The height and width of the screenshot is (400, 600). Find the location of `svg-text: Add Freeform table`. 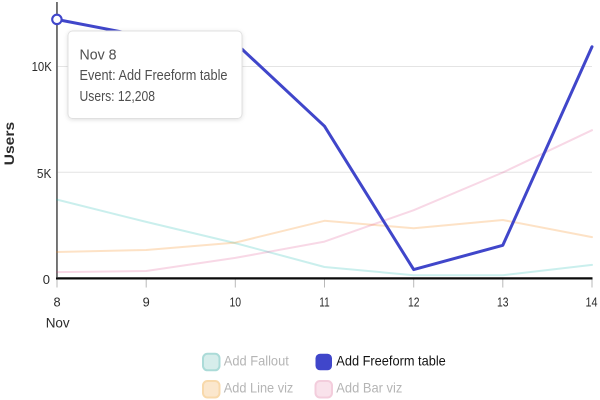

svg-text: Add Freeform table is located at coordinates (391, 361).